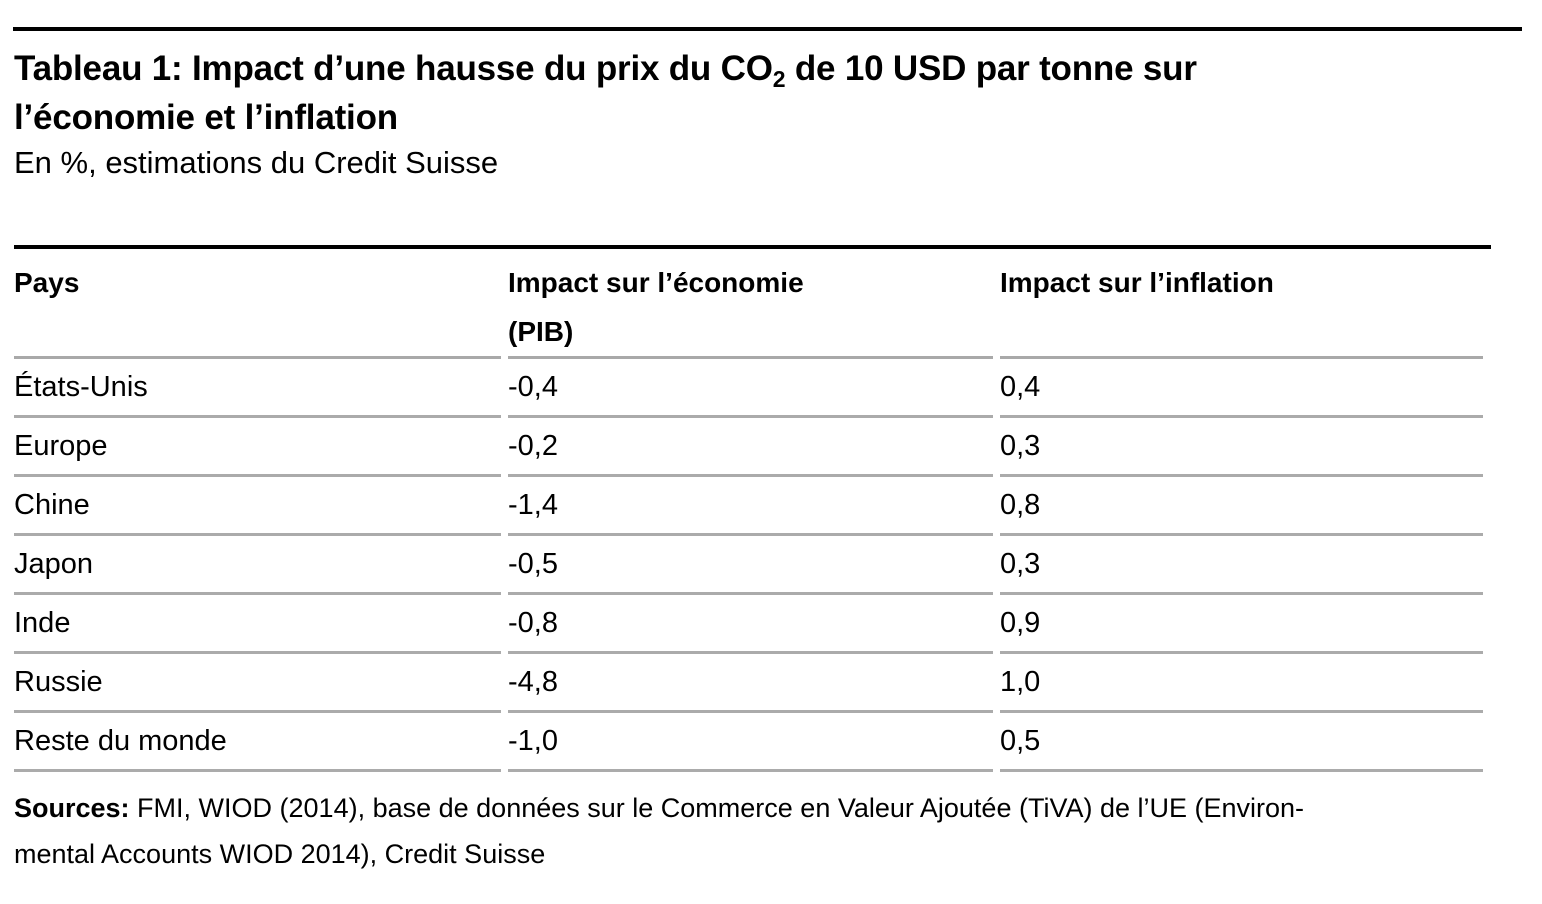 This screenshot has height=904, width=1542. Describe the element at coordinates (656, 282) in the screenshot. I see `column-header-economie-line1: Impact sur l’économie` at that location.